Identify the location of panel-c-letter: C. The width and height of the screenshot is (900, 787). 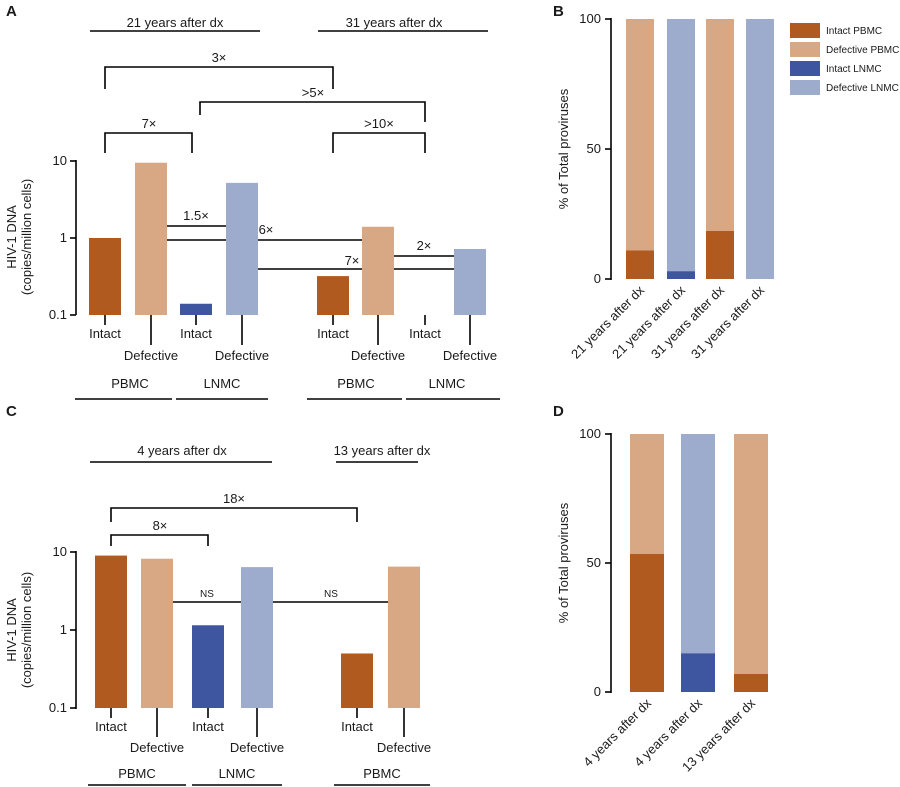
(11, 411).